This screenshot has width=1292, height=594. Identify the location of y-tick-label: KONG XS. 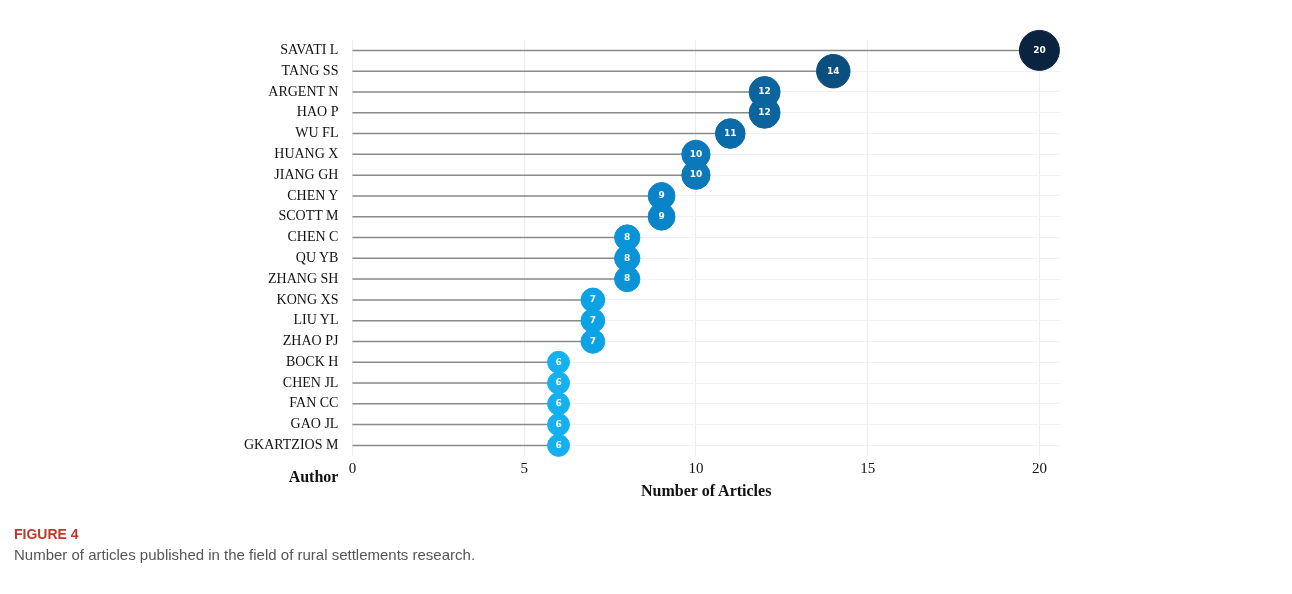
(307, 299).